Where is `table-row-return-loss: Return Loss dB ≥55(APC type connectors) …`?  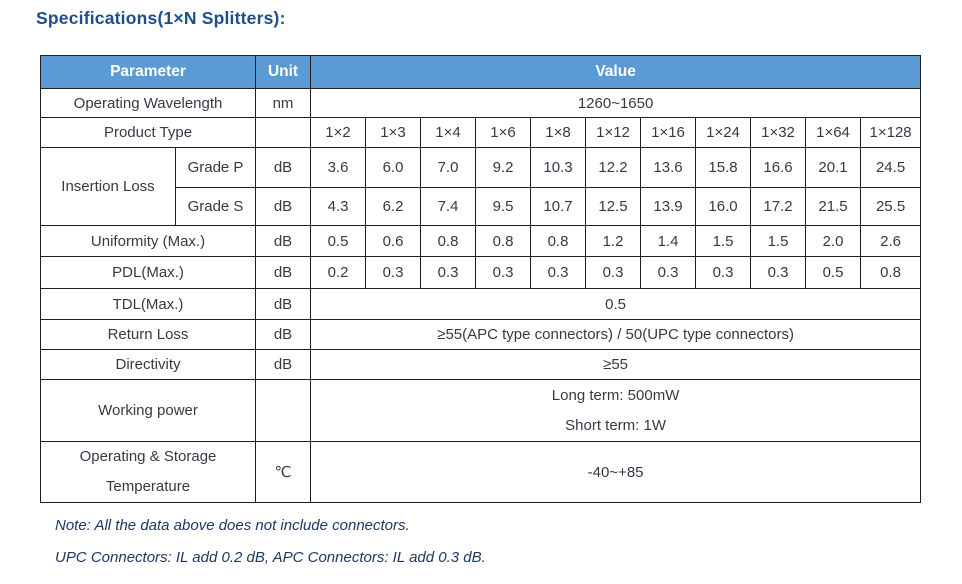 table-row-return-loss: Return Loss dB ≥55(APC type connectors) … is located at coordinates (480, 334).